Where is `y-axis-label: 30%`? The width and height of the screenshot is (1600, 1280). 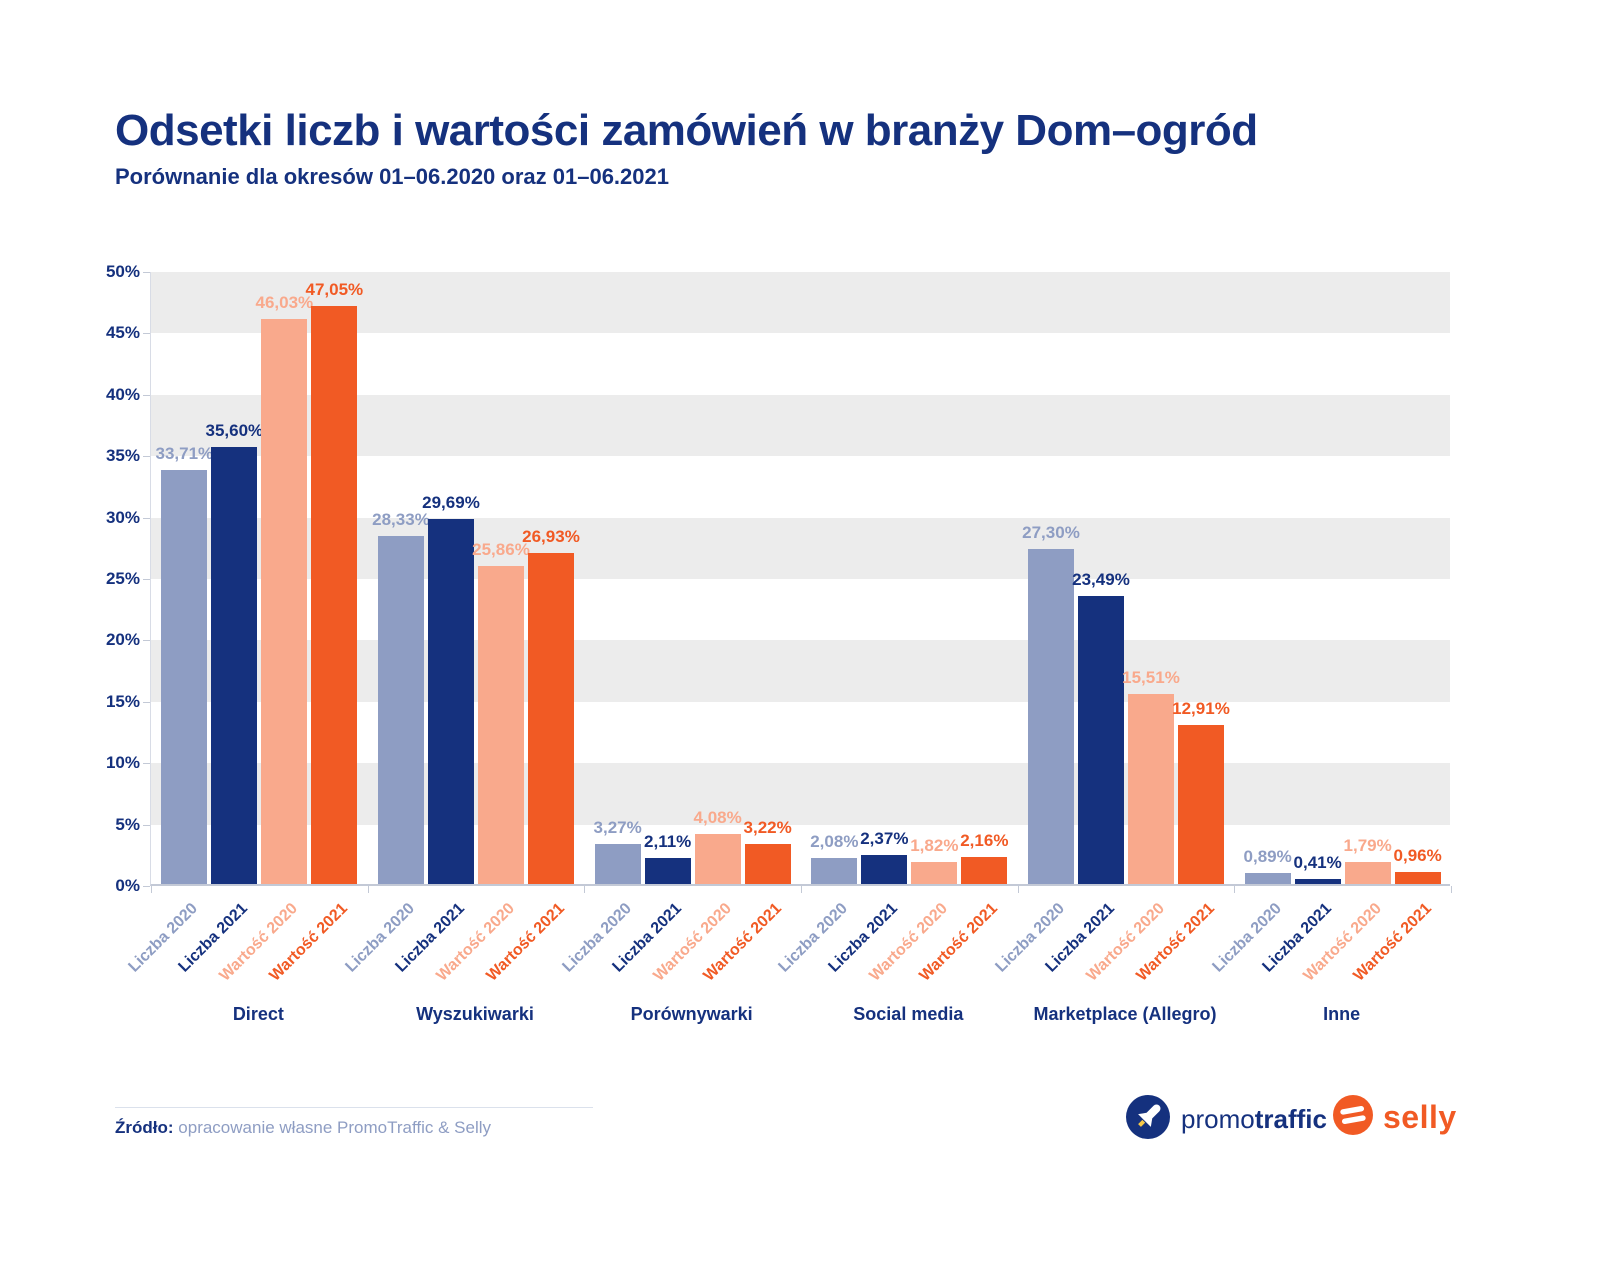 y-axis-label: 30% is located at coordinates (122, 517).